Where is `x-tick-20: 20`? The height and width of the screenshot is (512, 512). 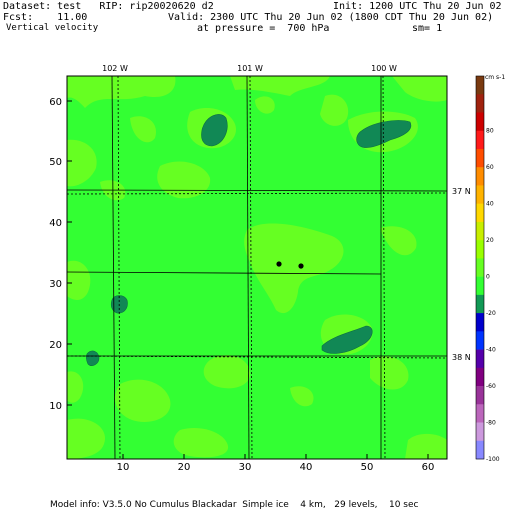 x-tick-20: 20 is located at coordinates (184, 467).